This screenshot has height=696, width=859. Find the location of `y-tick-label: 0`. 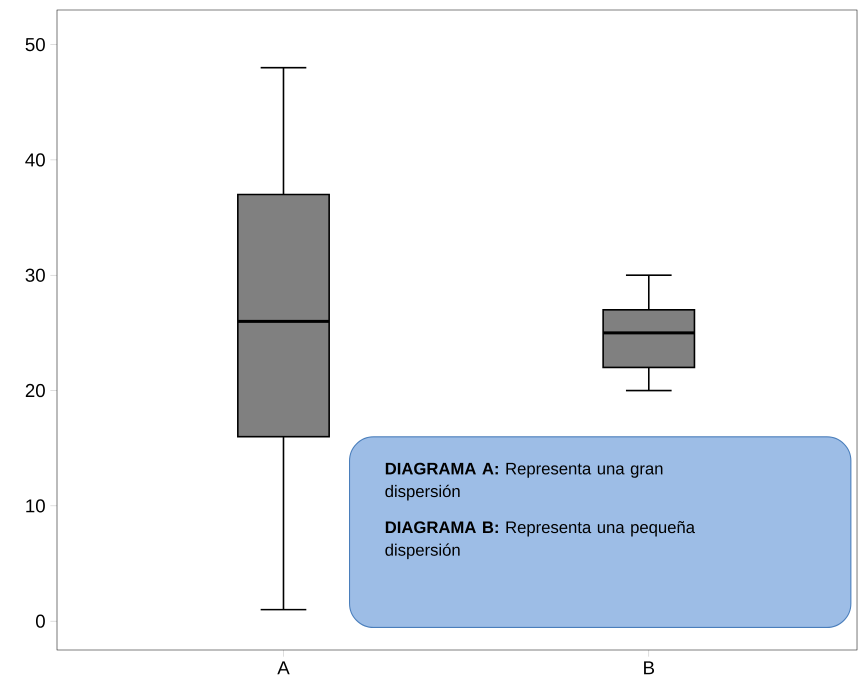

y-tick-label: 0 is located at coordinates (40, 621).